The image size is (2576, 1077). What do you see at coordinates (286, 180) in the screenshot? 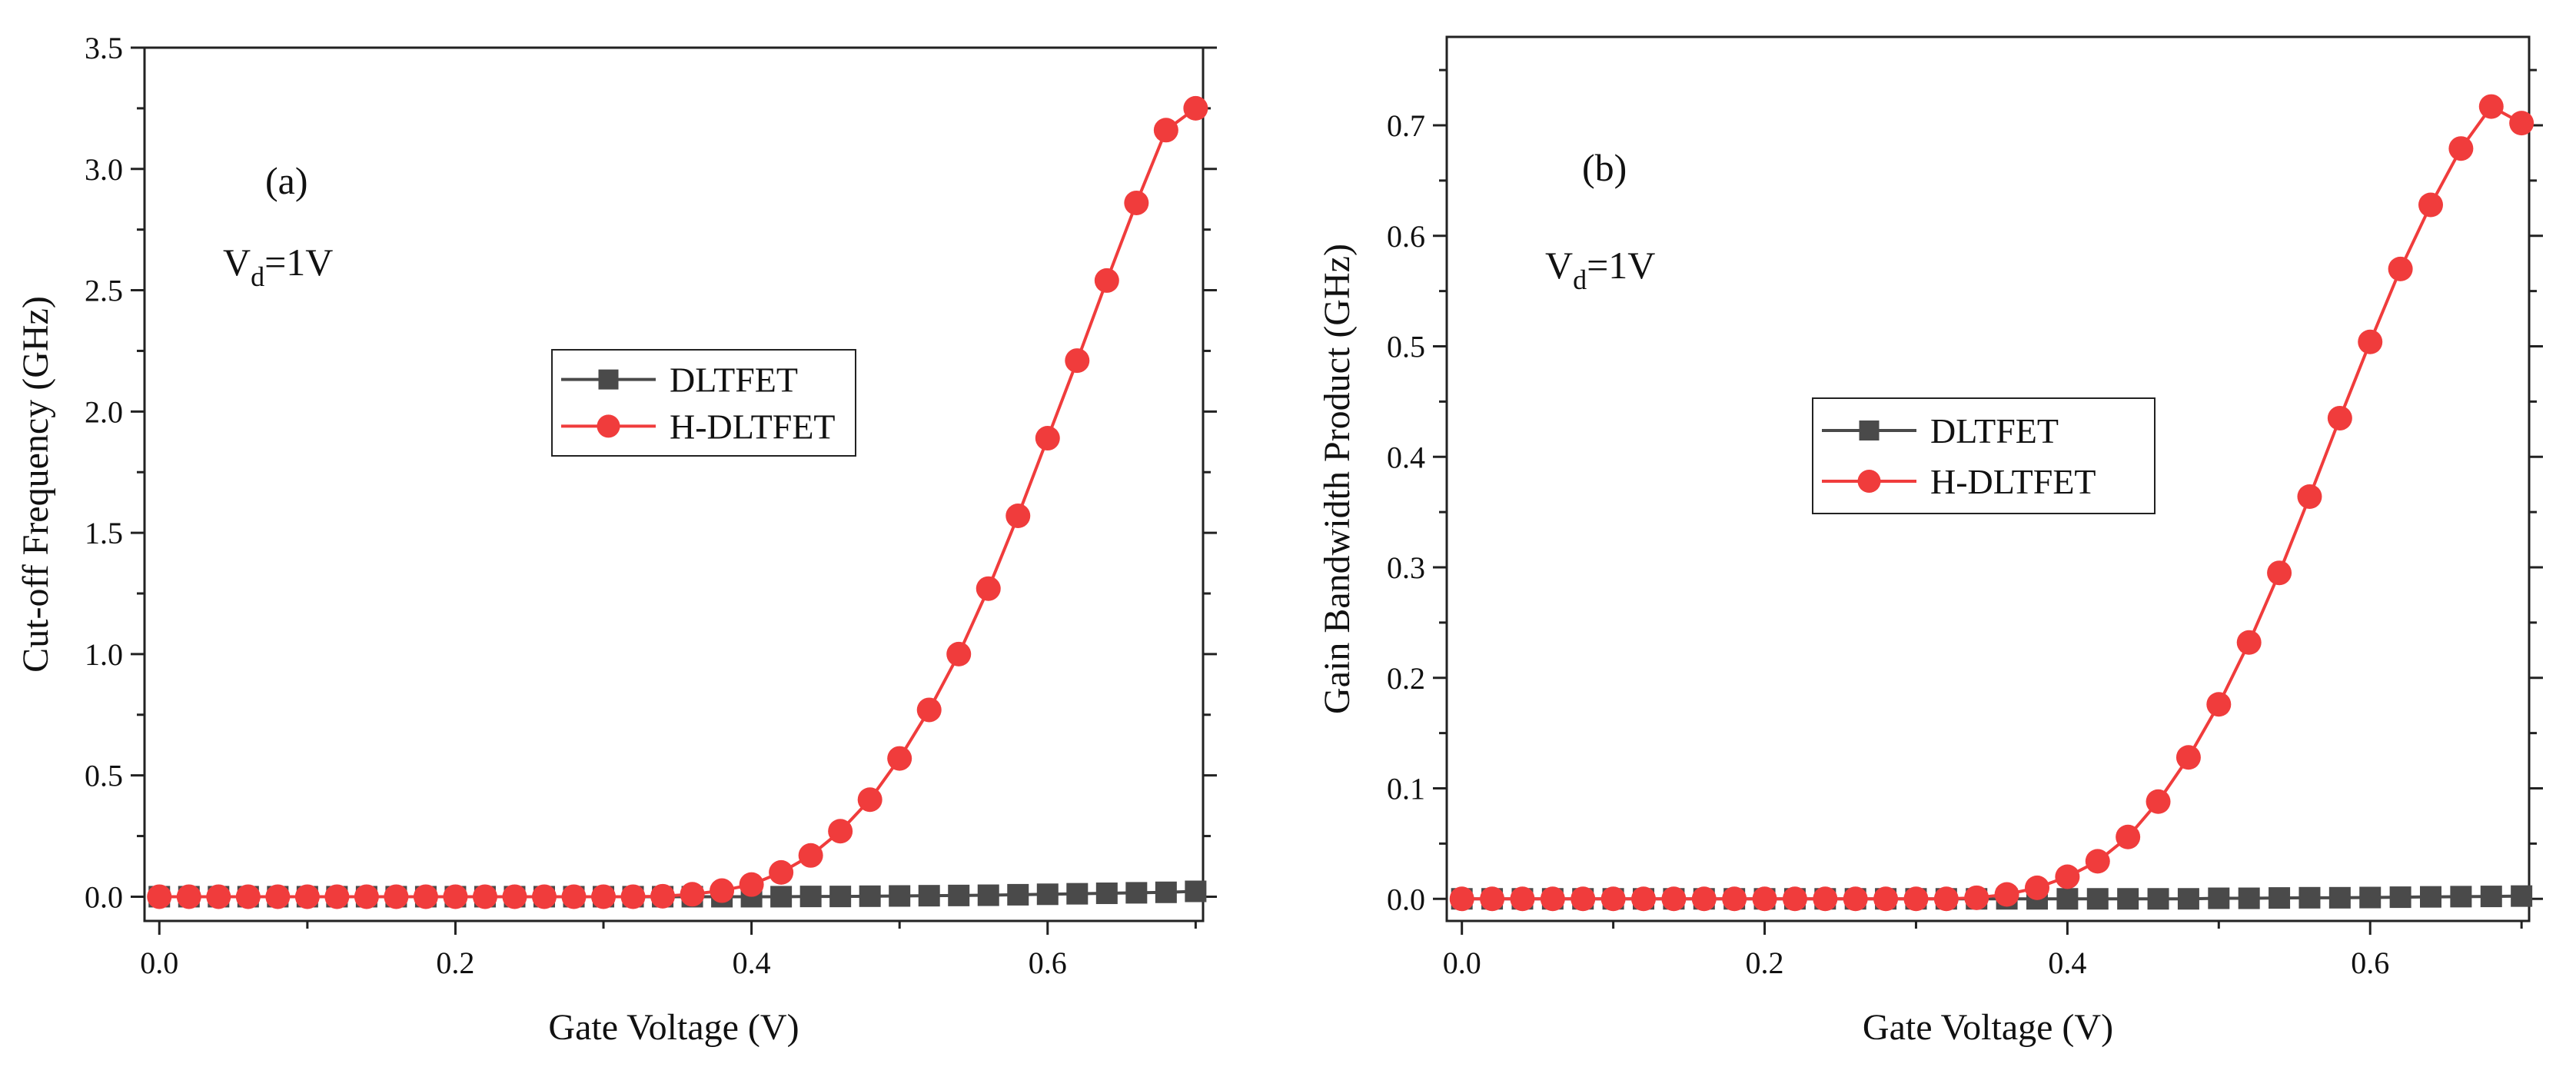
I see `panel-label: (a)` at bounding box center [286, 180].